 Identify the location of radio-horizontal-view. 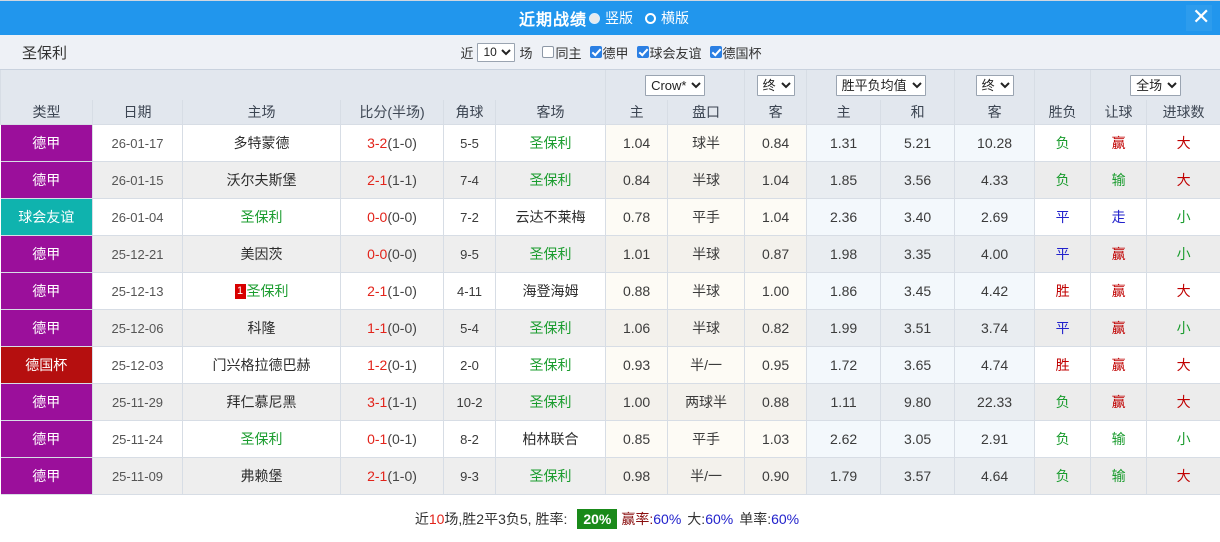
(650, 18).